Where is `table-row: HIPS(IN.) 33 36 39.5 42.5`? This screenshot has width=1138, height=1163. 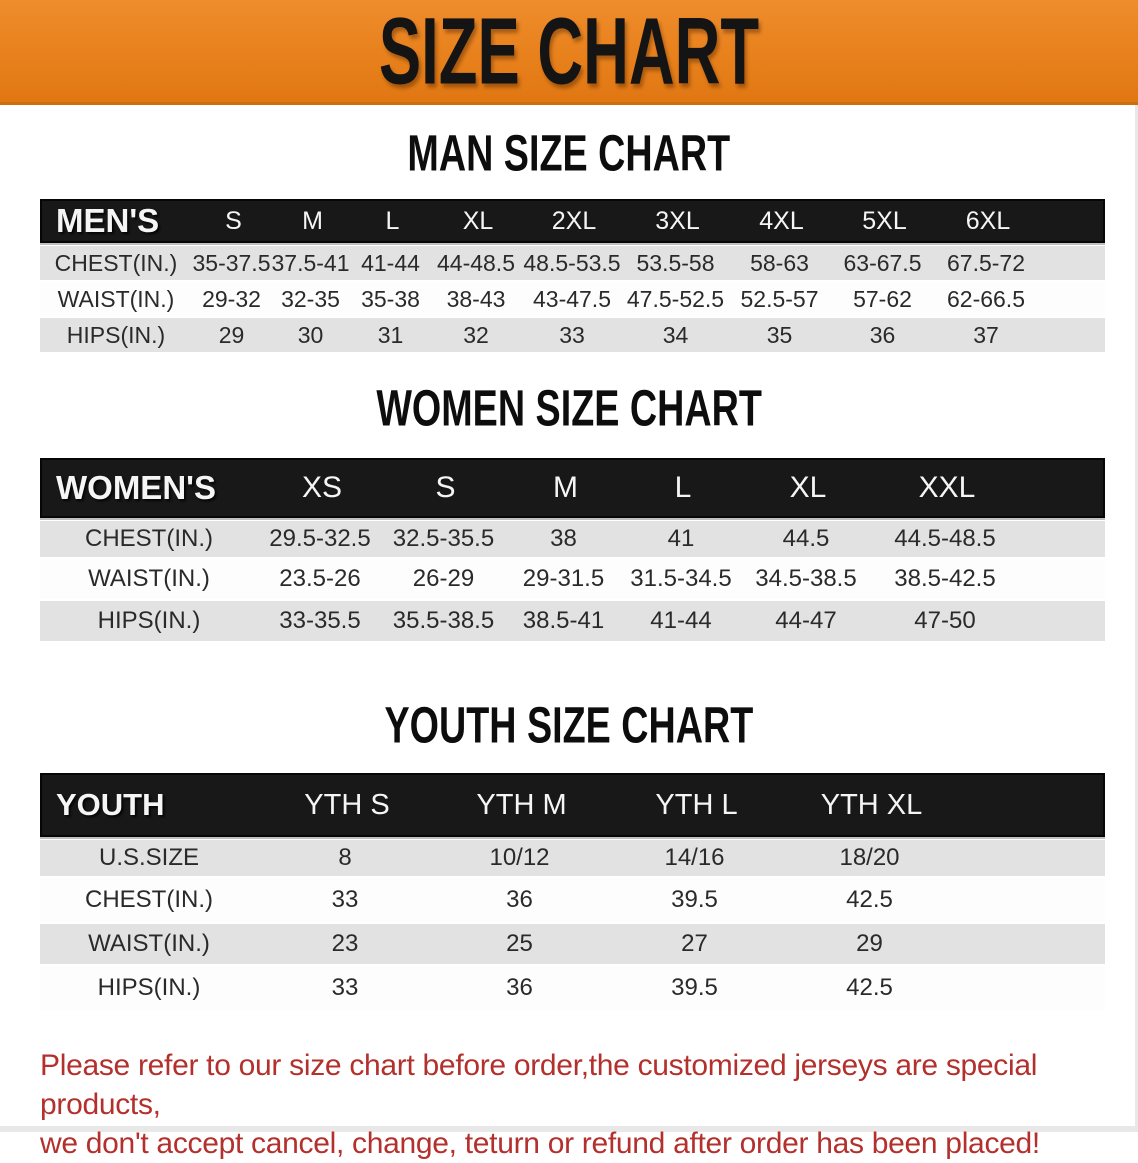
table-row: HIPS(IN.) 33 36 39.5 42.5 is located at coordinates (572, 988).